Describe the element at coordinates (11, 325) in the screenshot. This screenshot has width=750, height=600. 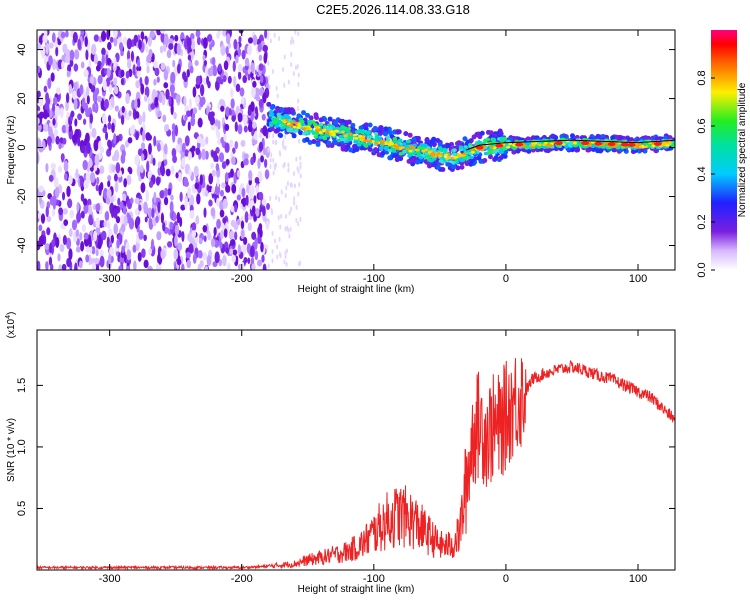
I see `snr-y-multiplier: (x104)` at that location.